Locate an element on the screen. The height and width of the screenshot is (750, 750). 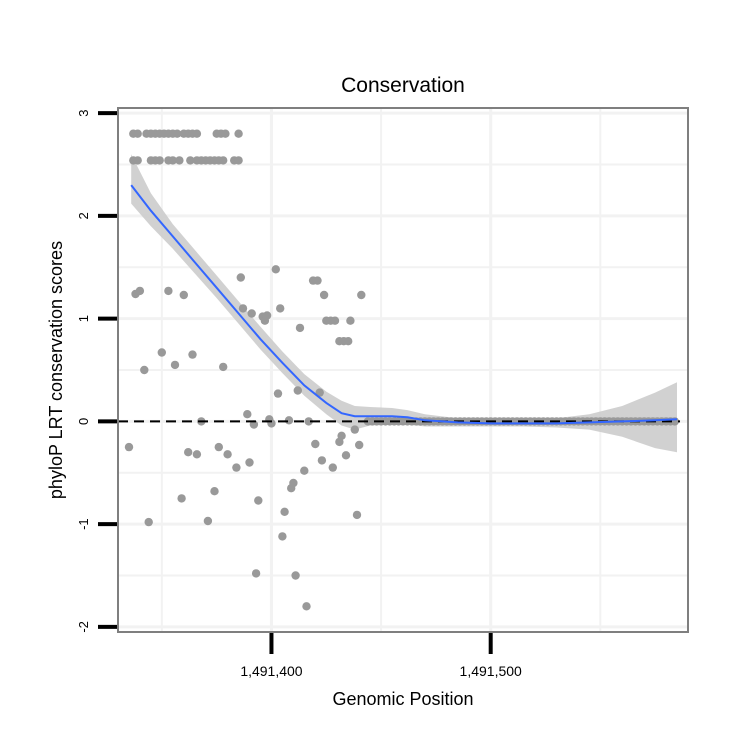
y-tick-label: 2 is located at coordinates (83, 215).